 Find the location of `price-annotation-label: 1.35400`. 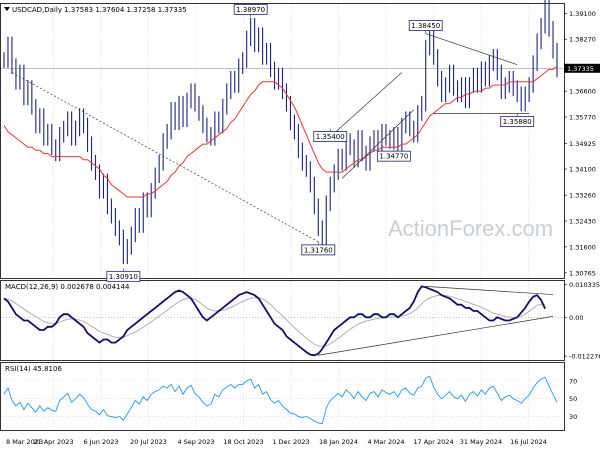

price-annotation-label: 1.35400 is located at coordinates (330, 137).